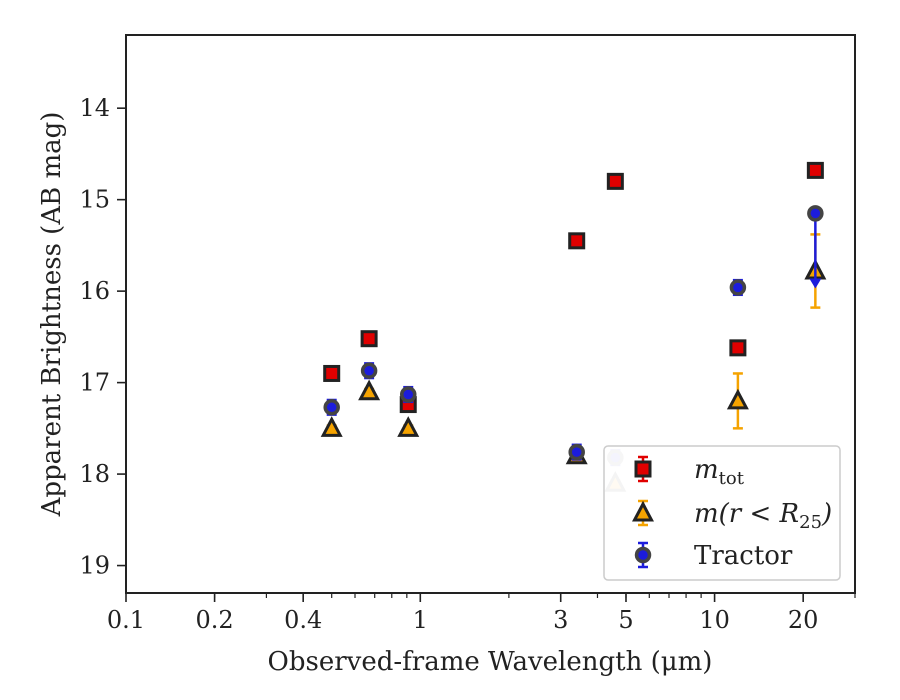 This screenshot has height=700, width=900. I want to click on legend-entry: mtot, so click(689, 472).